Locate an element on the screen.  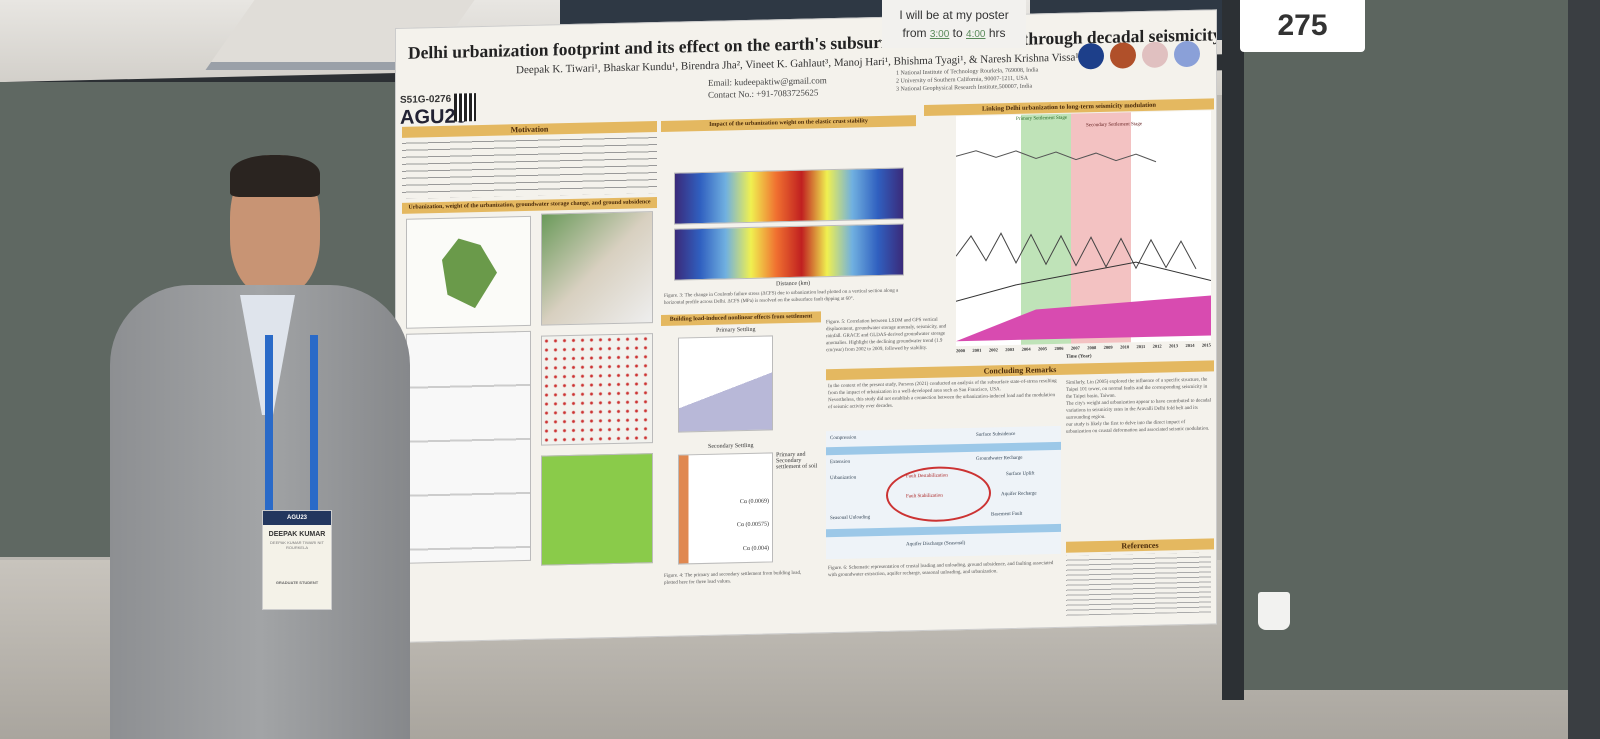
c-alpha-label: Cα (0.004) is located at coordinates (755, 549).